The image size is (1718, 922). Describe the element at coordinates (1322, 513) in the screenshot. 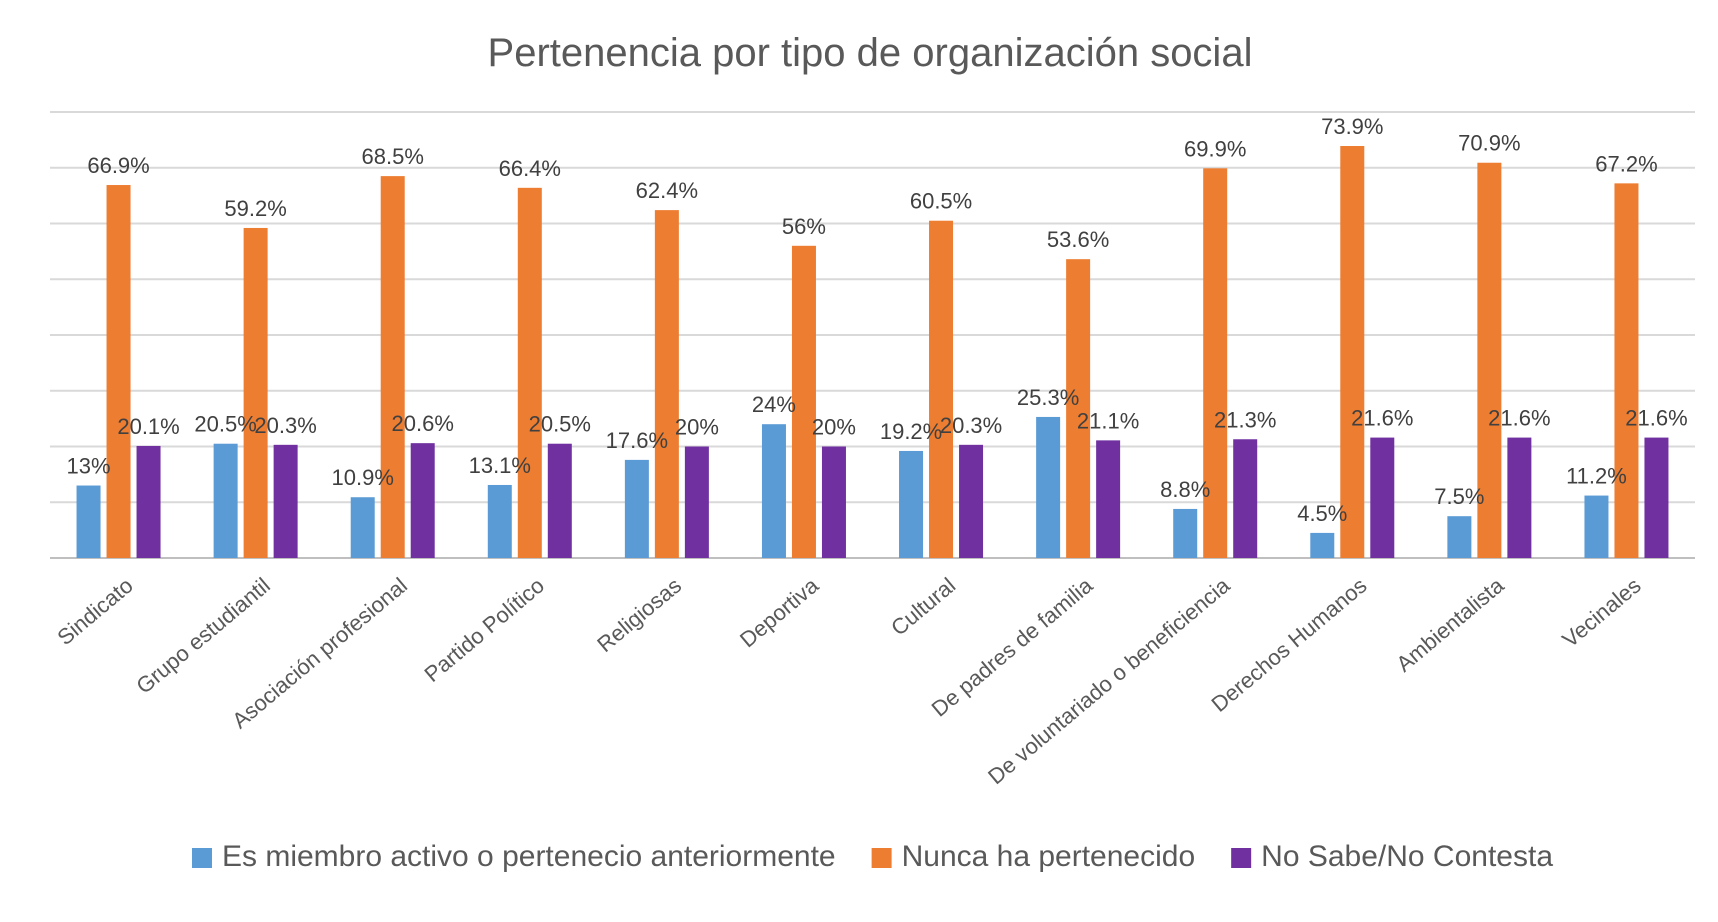

I see `data-label-series-1-cat-10: 4.5%` at that location.